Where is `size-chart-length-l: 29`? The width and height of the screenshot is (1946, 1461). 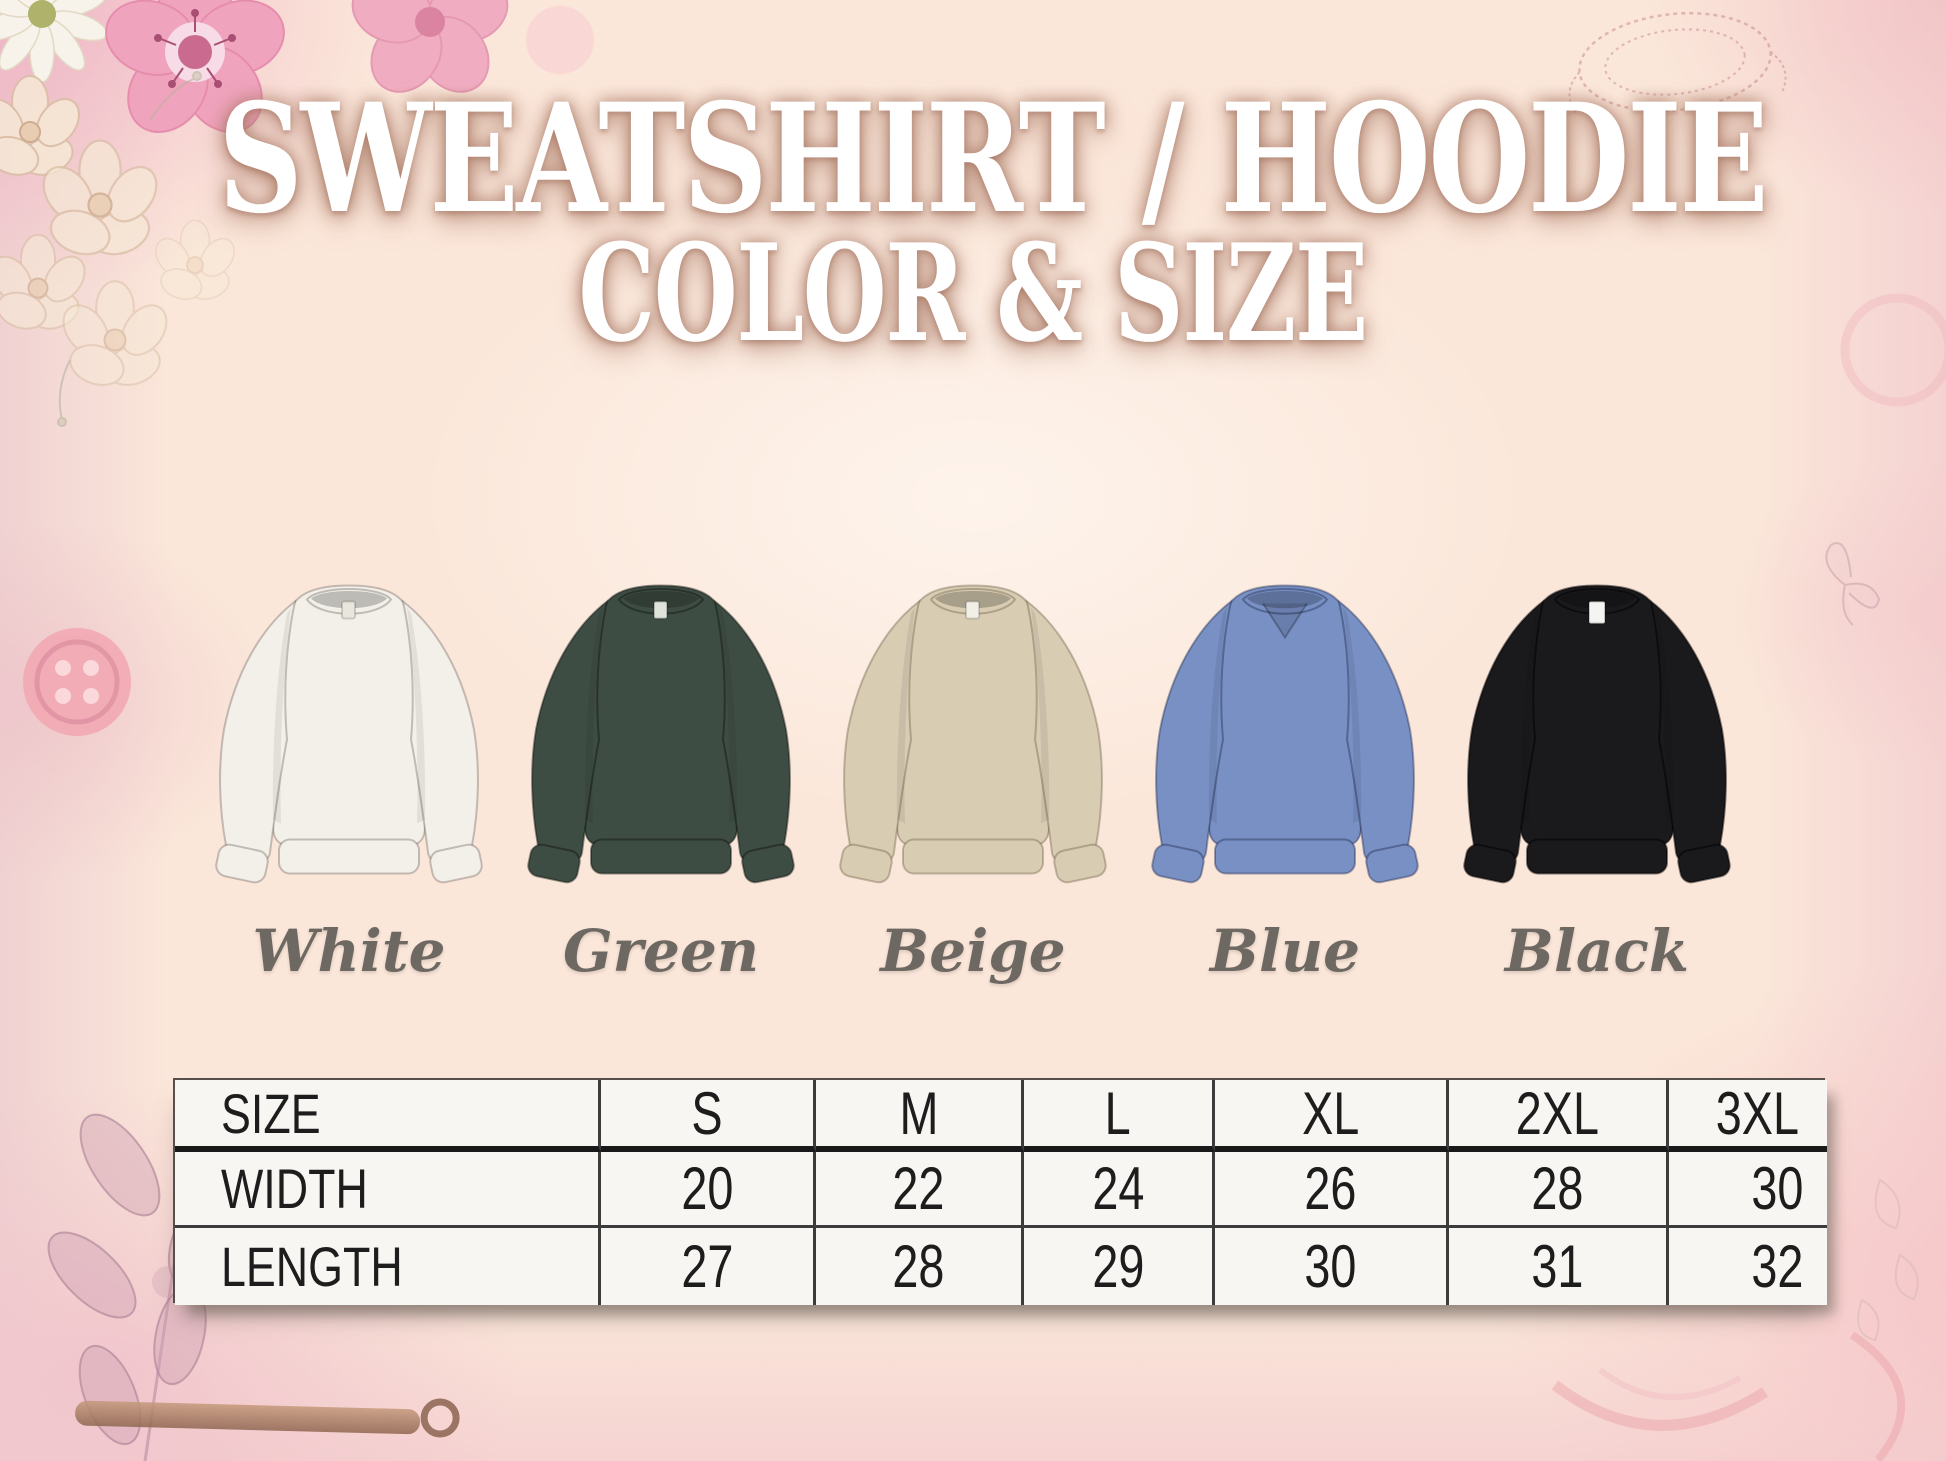 size-chart-length-l: 29 is located at coordinates (1119, 1266).